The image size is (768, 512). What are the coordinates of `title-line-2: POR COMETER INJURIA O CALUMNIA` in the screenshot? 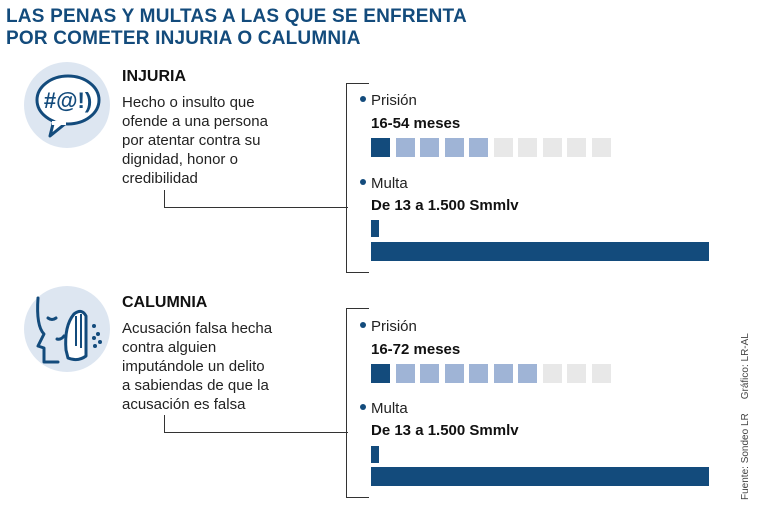 It's located at (183, 38).